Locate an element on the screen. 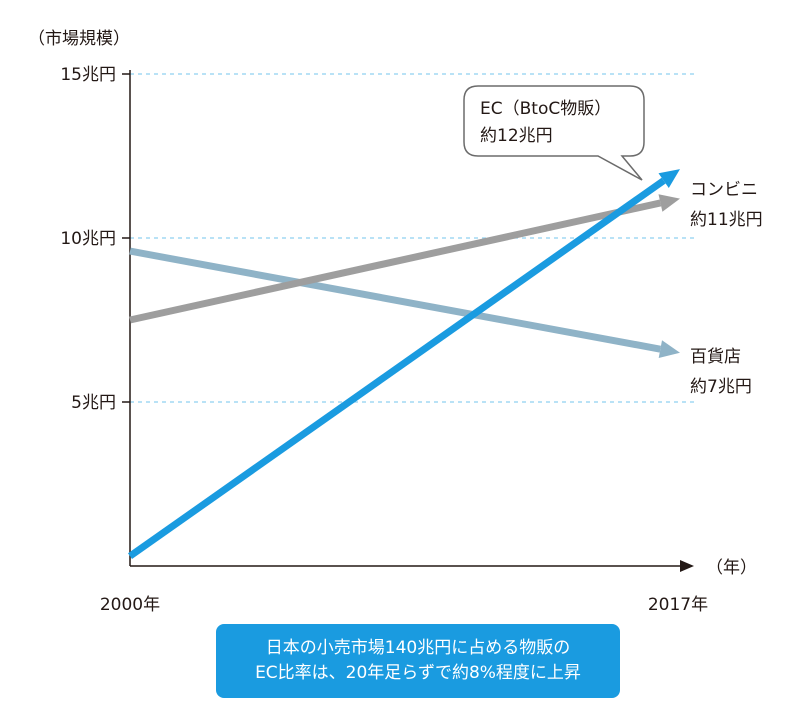 The width and height of the screenshot is (800, 710). dept-label-line-2: 約7兆円 is located at coordinates (721, 387).